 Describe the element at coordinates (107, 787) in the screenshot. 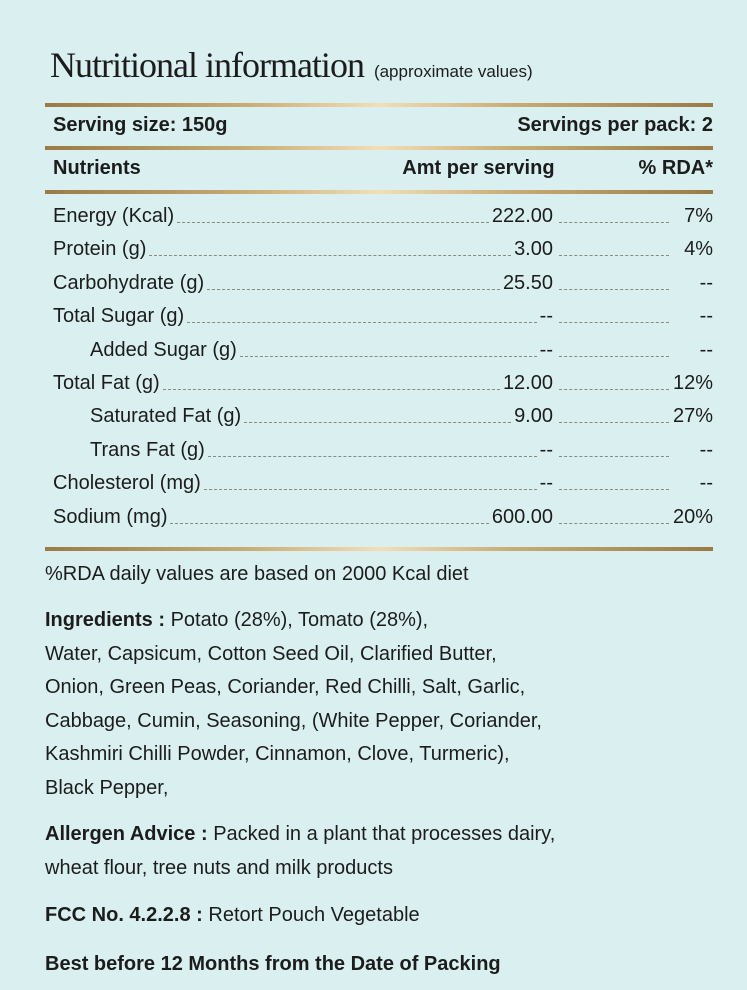

I see `ingredients-line: Black Pepper,` at that location.